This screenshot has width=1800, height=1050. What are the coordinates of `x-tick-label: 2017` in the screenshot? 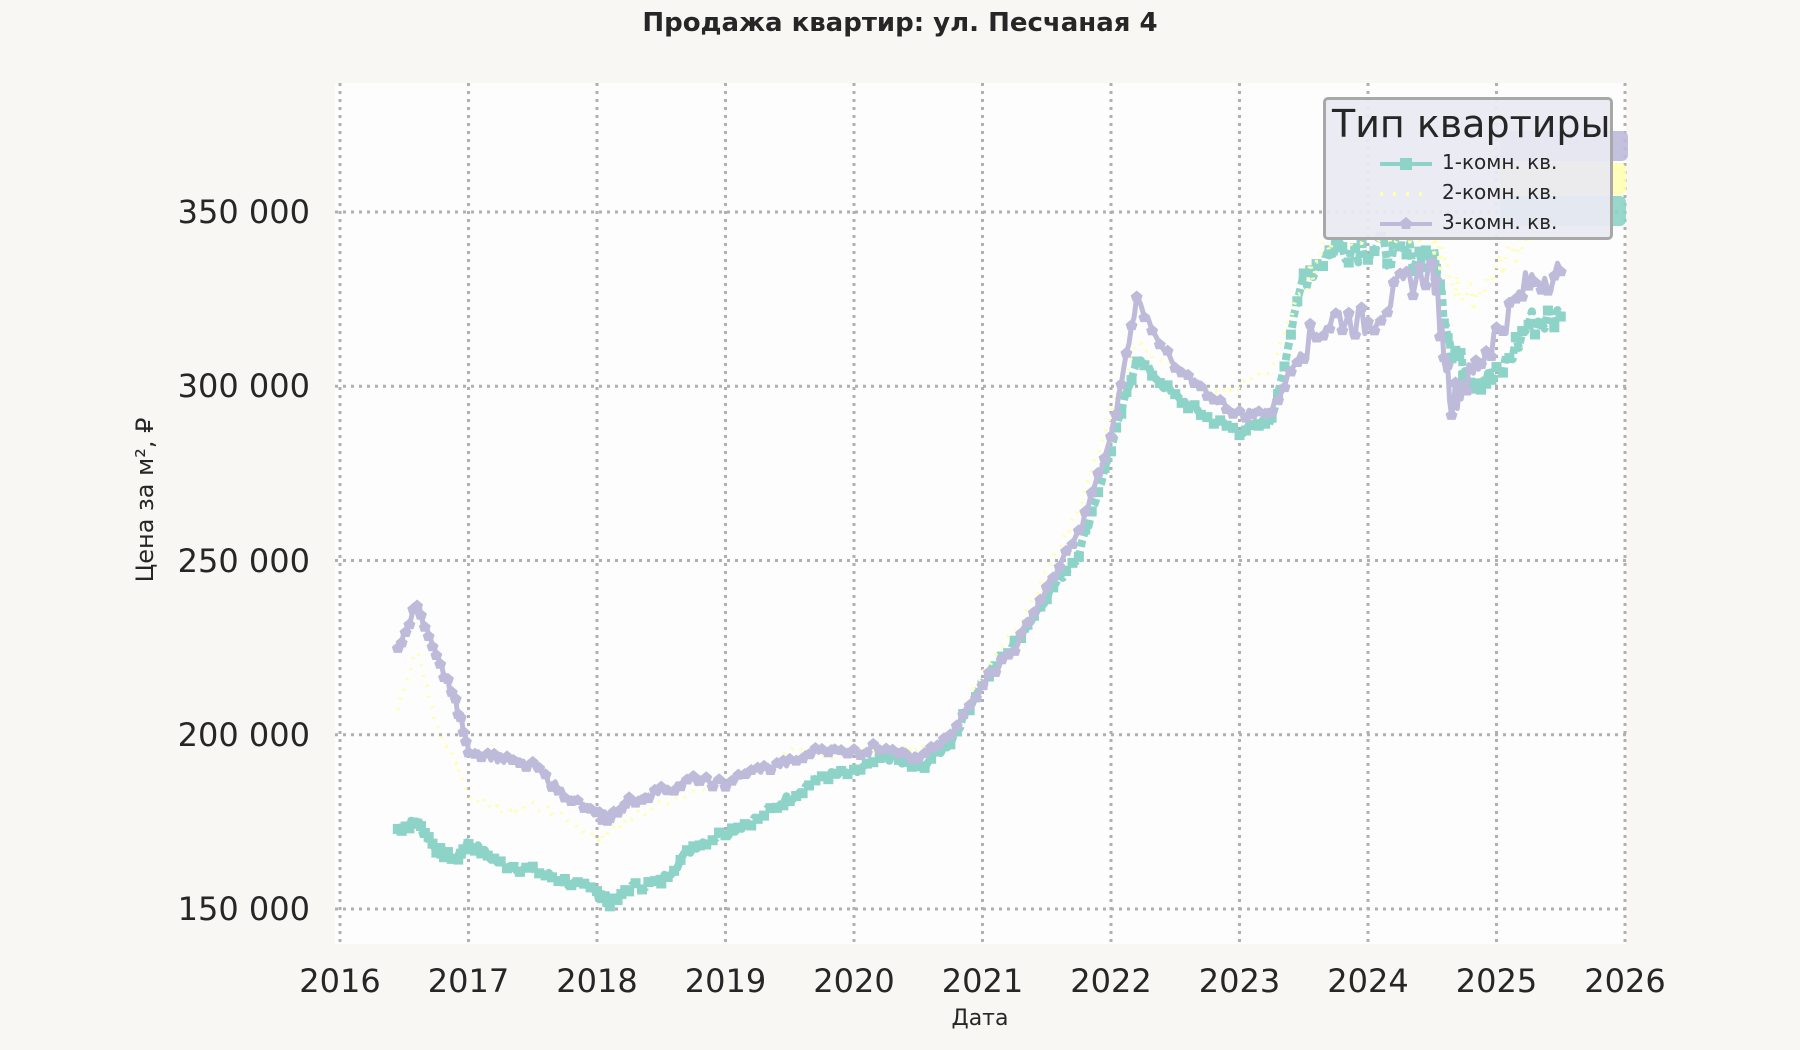 It's located at (468, 981).